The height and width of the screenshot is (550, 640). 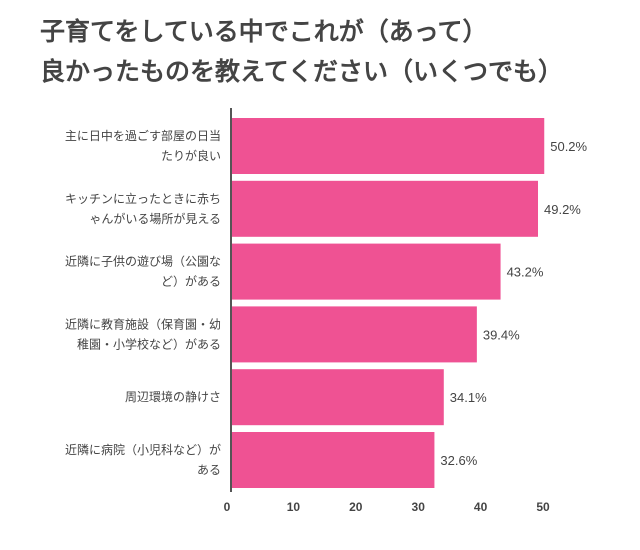 I want to click on chart-title: 子育てをしている中でこれが（あって） 良かったものを教えてください（いくつでも）, so click(x=301, y=52).